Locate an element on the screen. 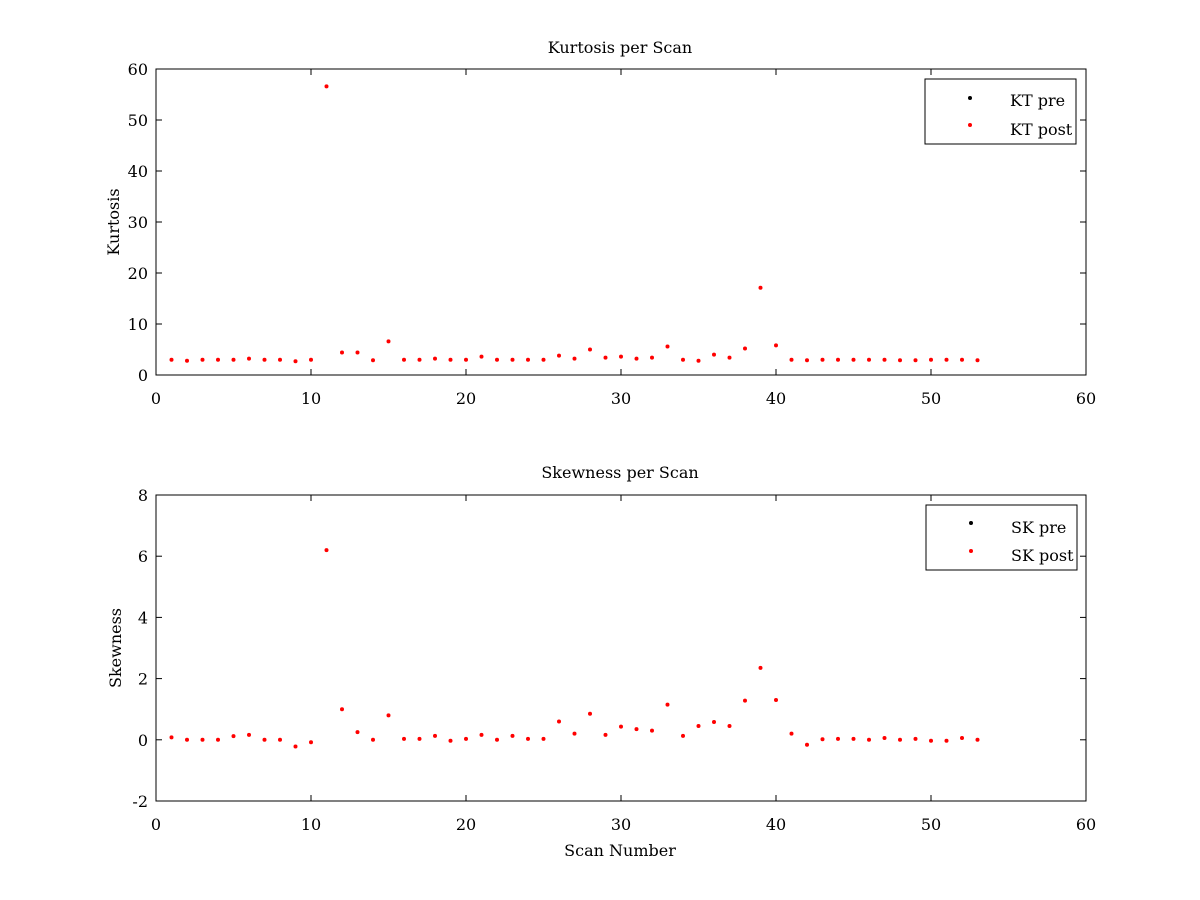 The width and height of the screenshot is (1200, 900). kurtosis-y-tick-label: 50 is located at coordinates (138, 120).